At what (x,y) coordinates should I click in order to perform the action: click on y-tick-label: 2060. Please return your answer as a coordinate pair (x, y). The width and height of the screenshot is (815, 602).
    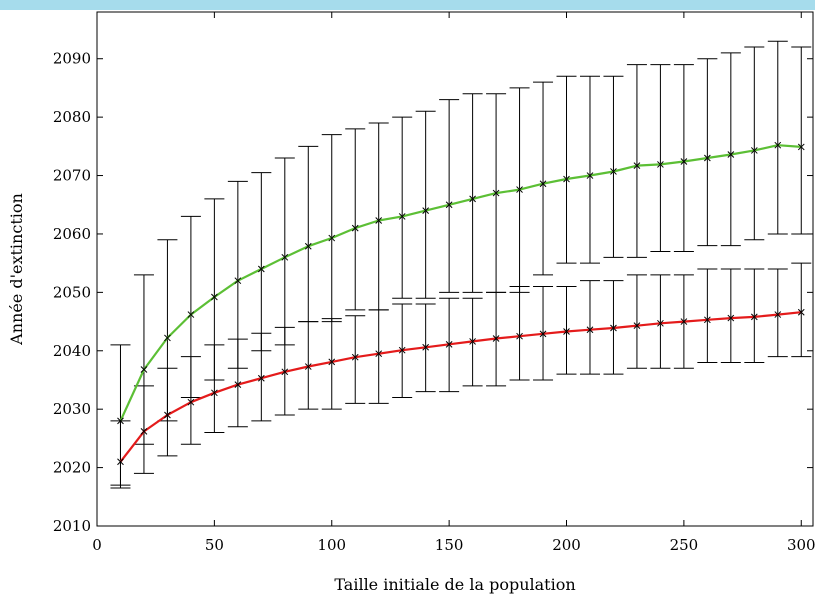
    Looking at the image, I should click on (72, 234).